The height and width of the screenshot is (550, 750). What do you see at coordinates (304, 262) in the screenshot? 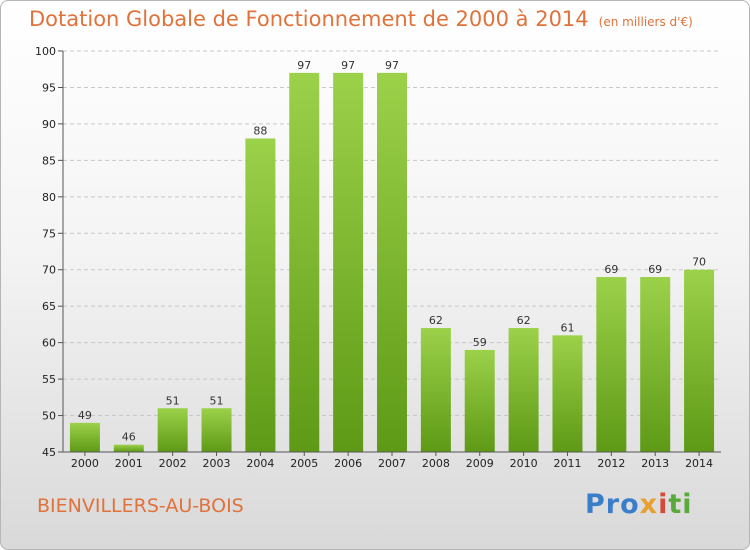
I see `bar-2005` at bounding box center [304, 262].